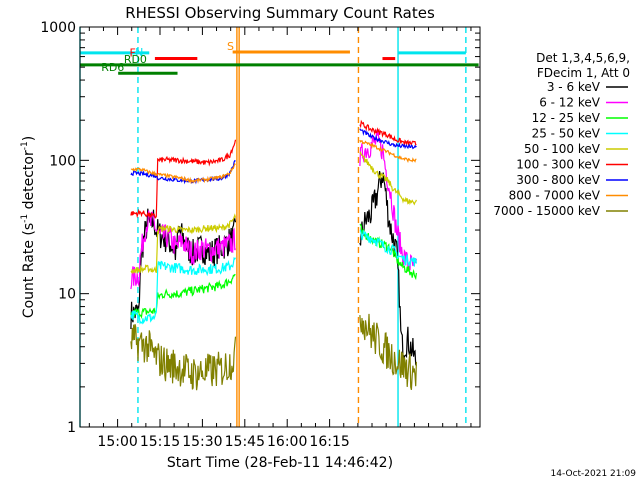 The height and width of the screenshot is (480, 640). Describe the element at coordinates (566, 118) in the screenshot. I see `legend-label-12-25-kev: 12 - 25 keV` at that location.